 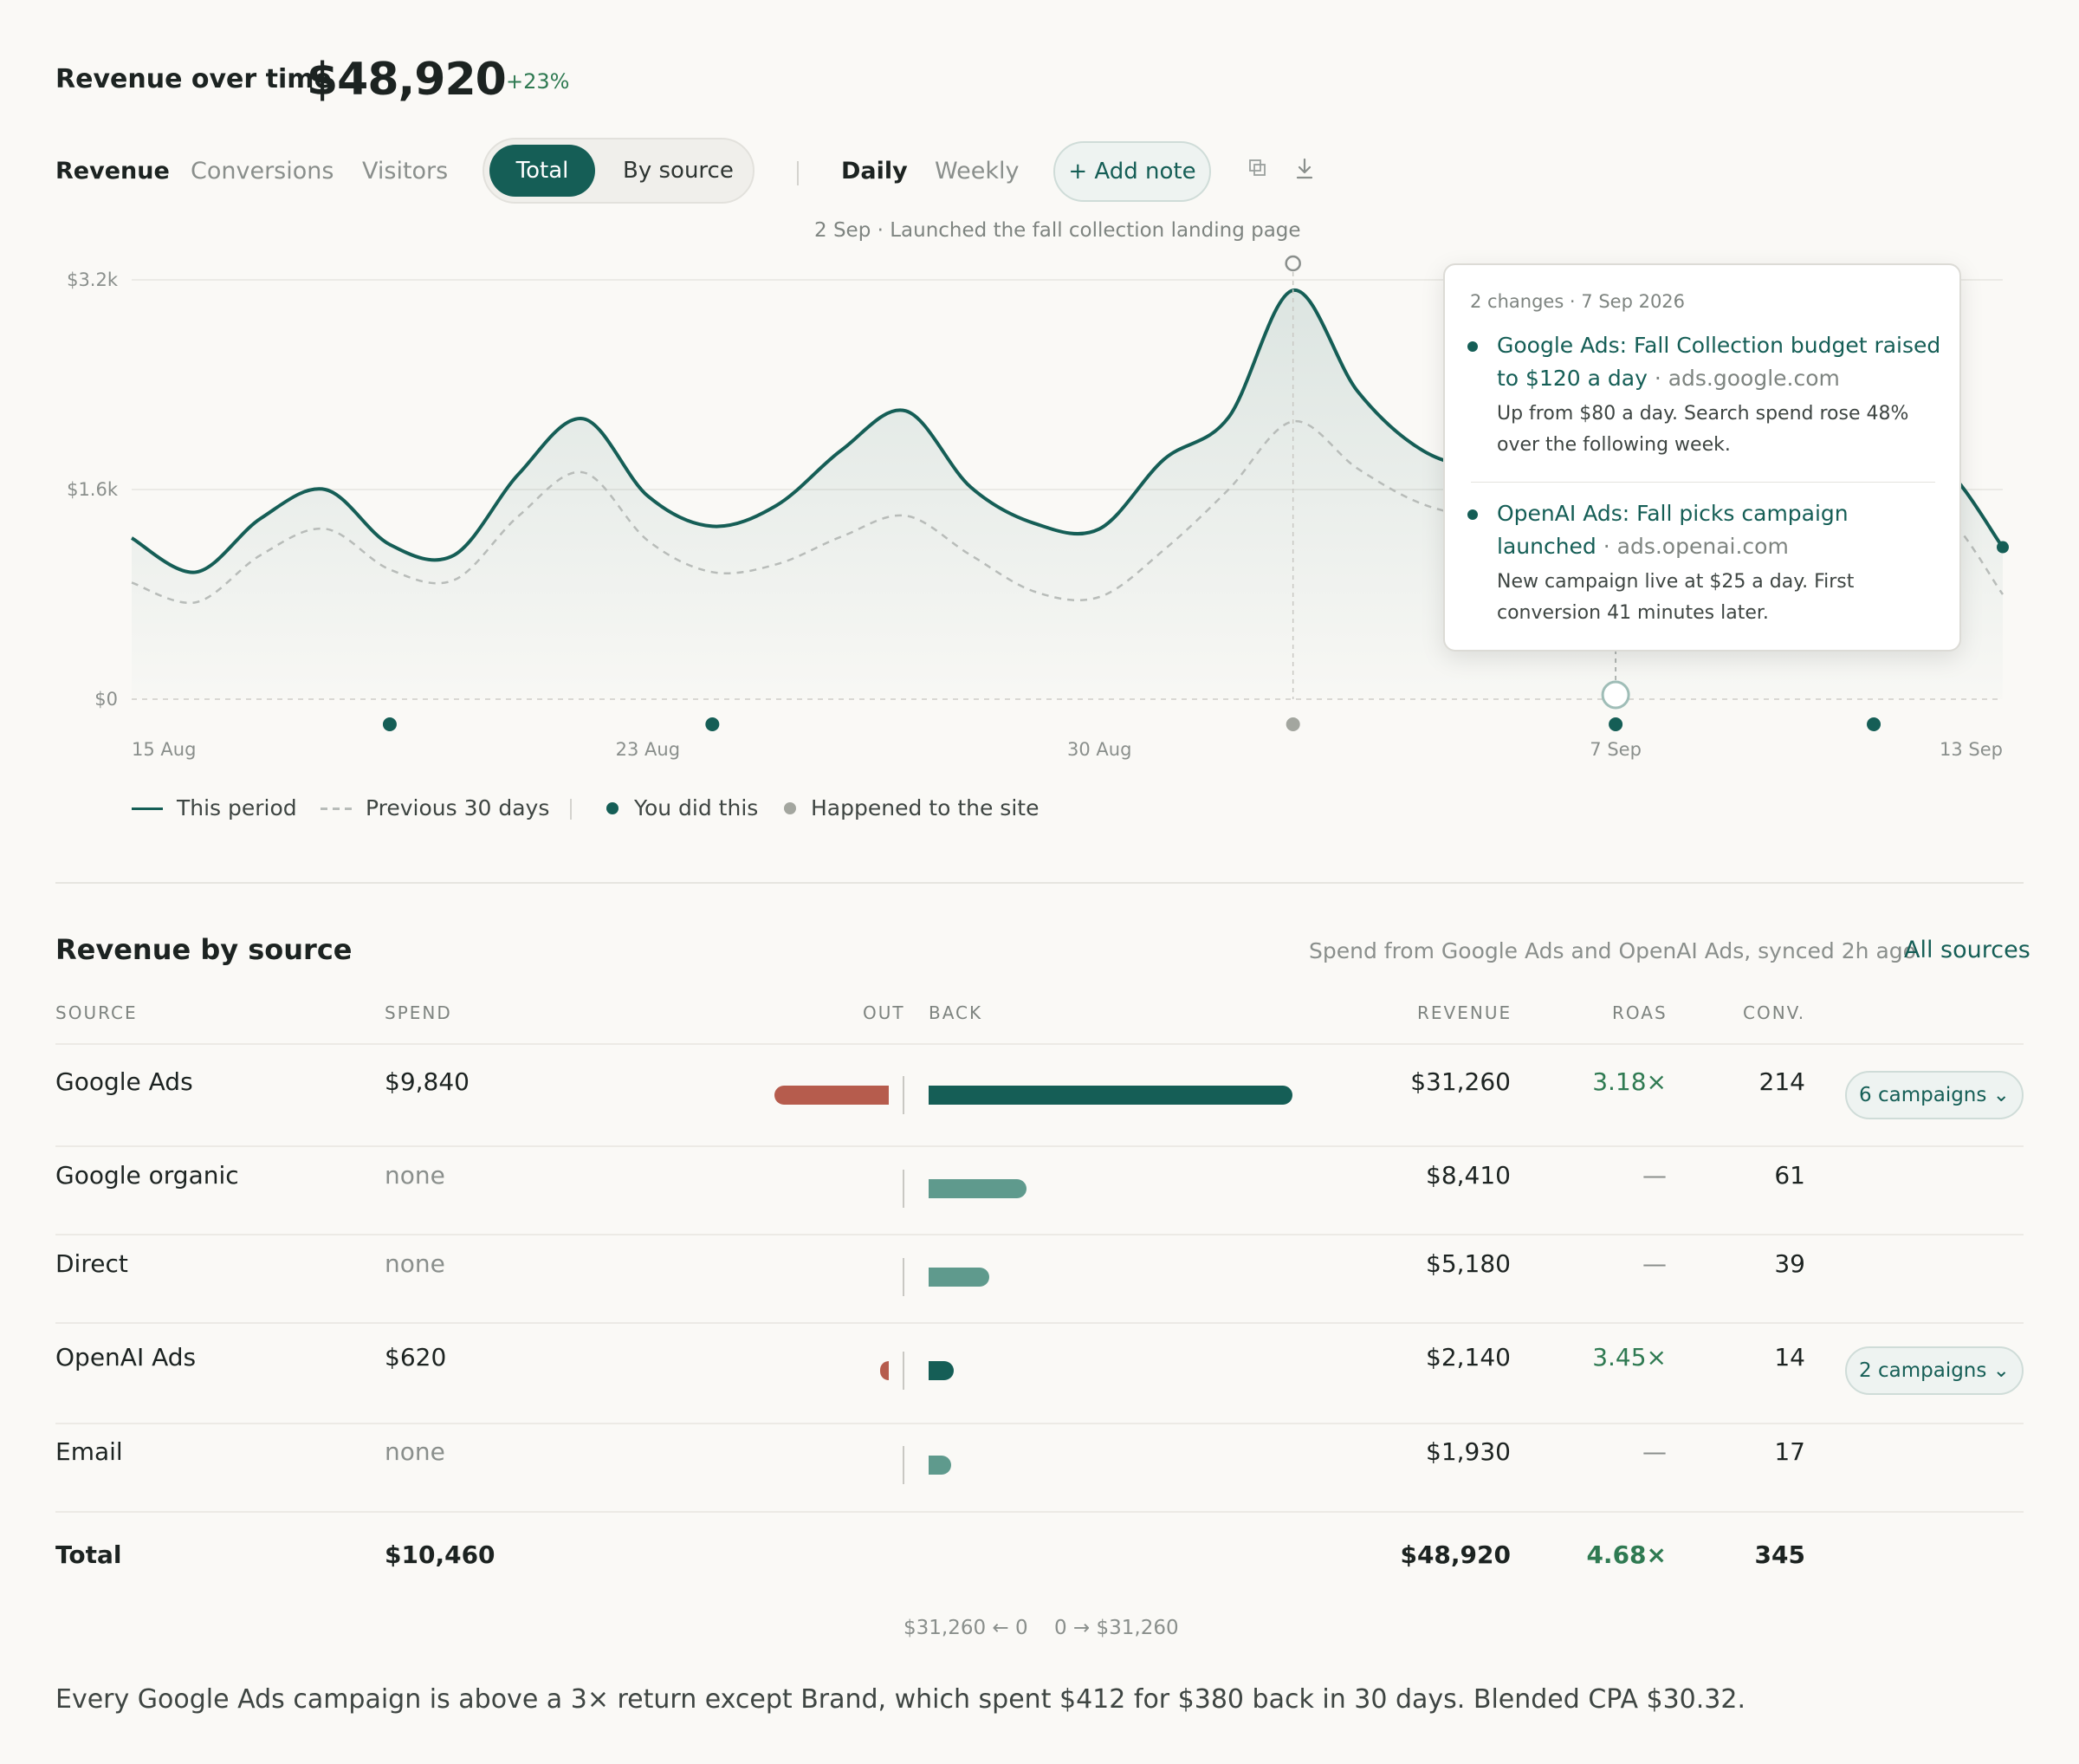 I want to click on all-sources-link: All sources, so click(x=1967, y=950).